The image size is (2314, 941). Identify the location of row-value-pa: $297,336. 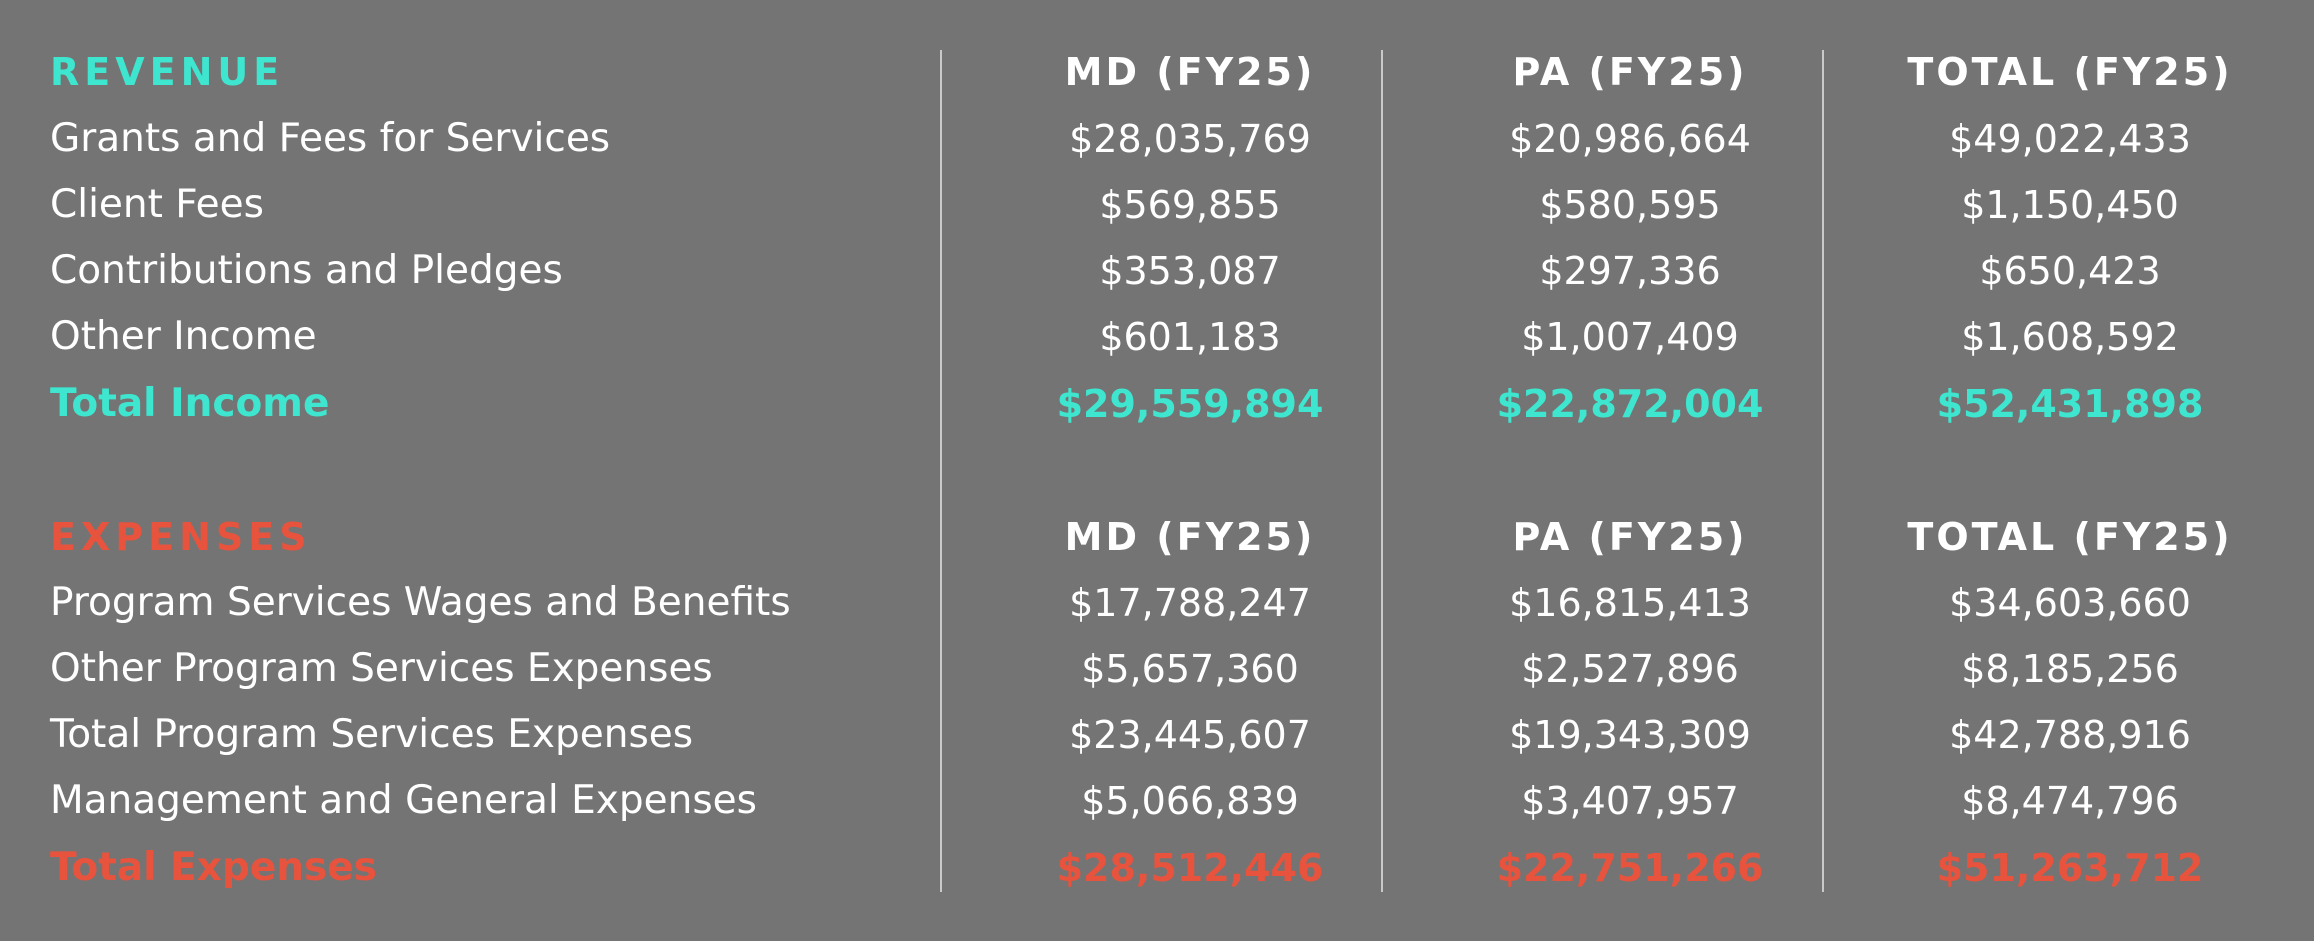
(1630, 271).